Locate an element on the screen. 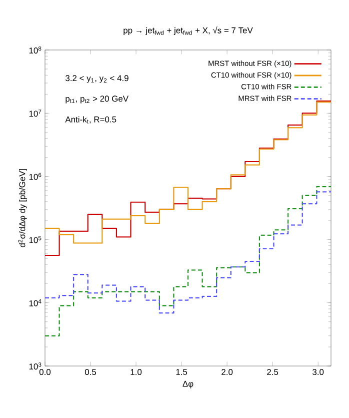 Image resolution: width=349 pixels, height=418 pixels. x-tick-label: 2.5 is located at coordinates (272, 372).